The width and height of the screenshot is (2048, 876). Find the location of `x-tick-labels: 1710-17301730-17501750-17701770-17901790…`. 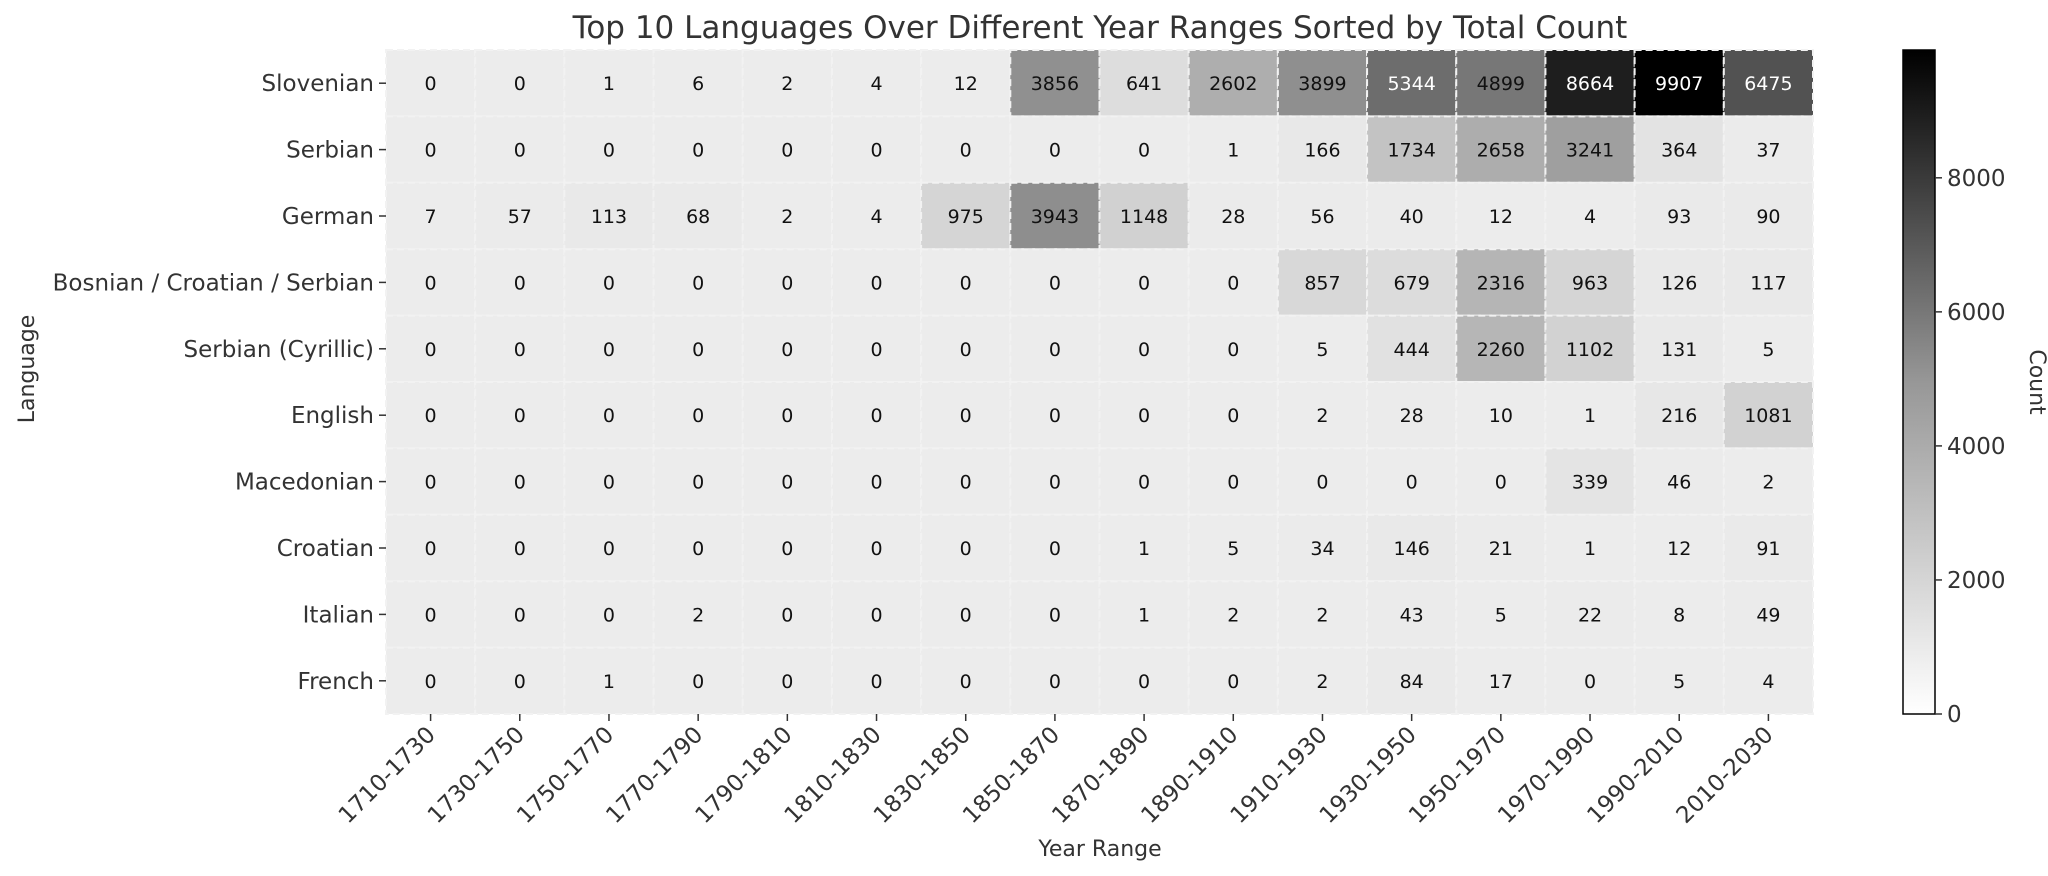

x-tick-labels: 1710-17301730-17501750-17701770-17901790… is located at coordinates (1056, 771).